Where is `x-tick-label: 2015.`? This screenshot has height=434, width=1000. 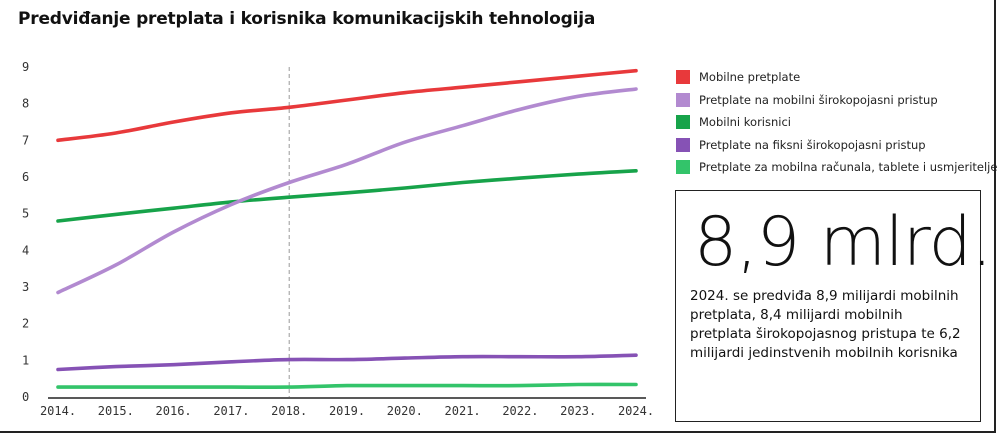 x-tick-label: 2015. is located at coordinates (116, 411).